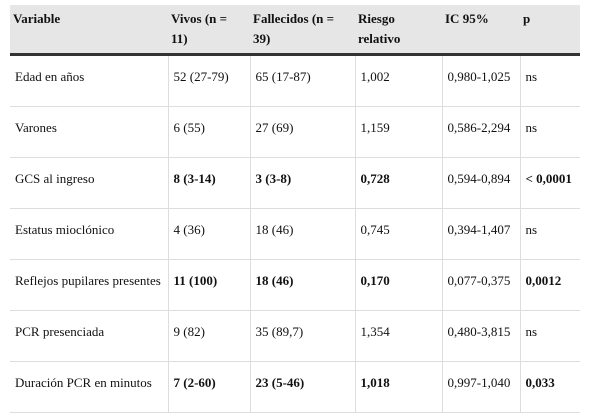 The width and height of the screenshot is (590, 419). Describe the element at coordinates (89, 30) in the screenshot. I see `header-cell: Variable` at that location.